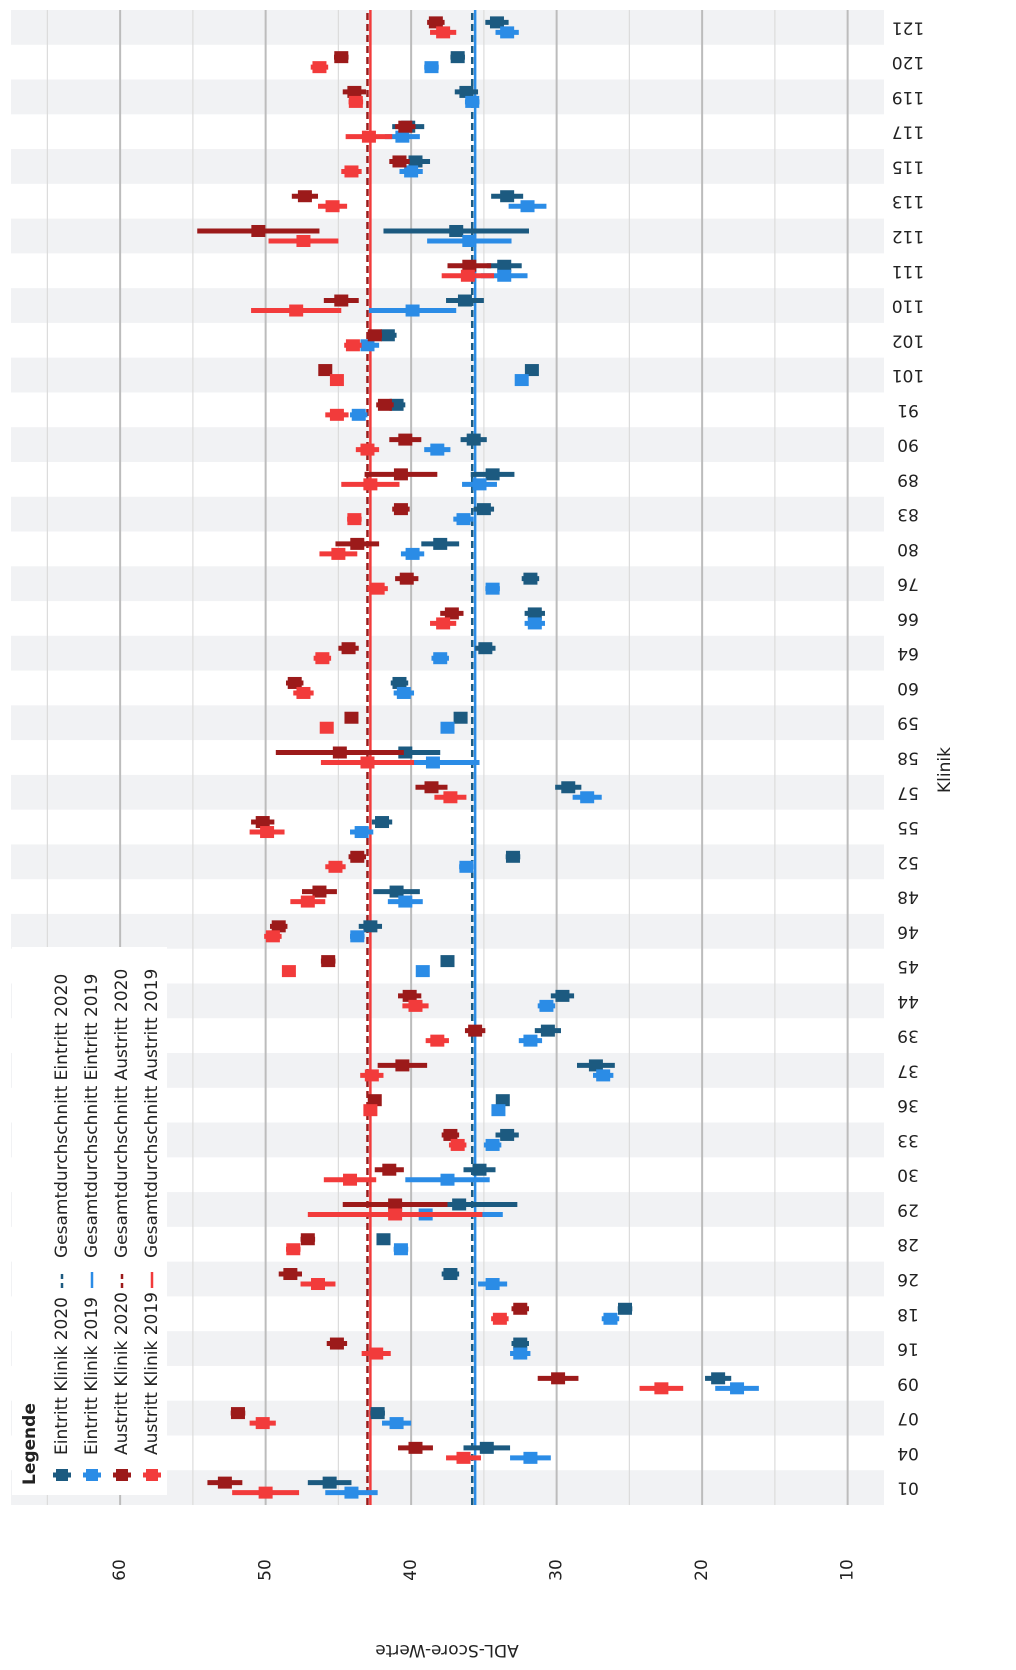  Describe the element at coordinates (908, 897) in the screenshot. I see `x-tick-label: 48` at that location.